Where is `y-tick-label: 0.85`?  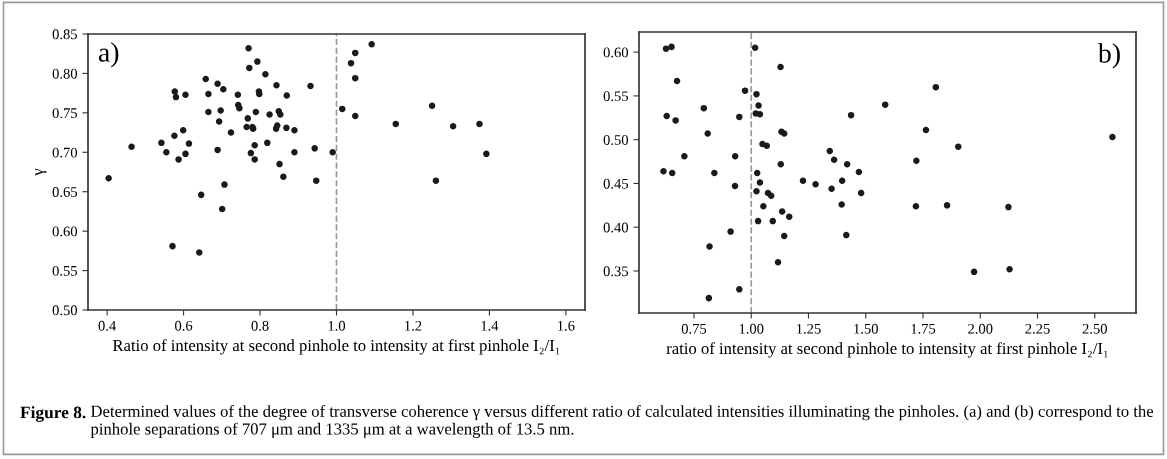 y-tick-label: 0.85 is located at coordinates (65, 34).